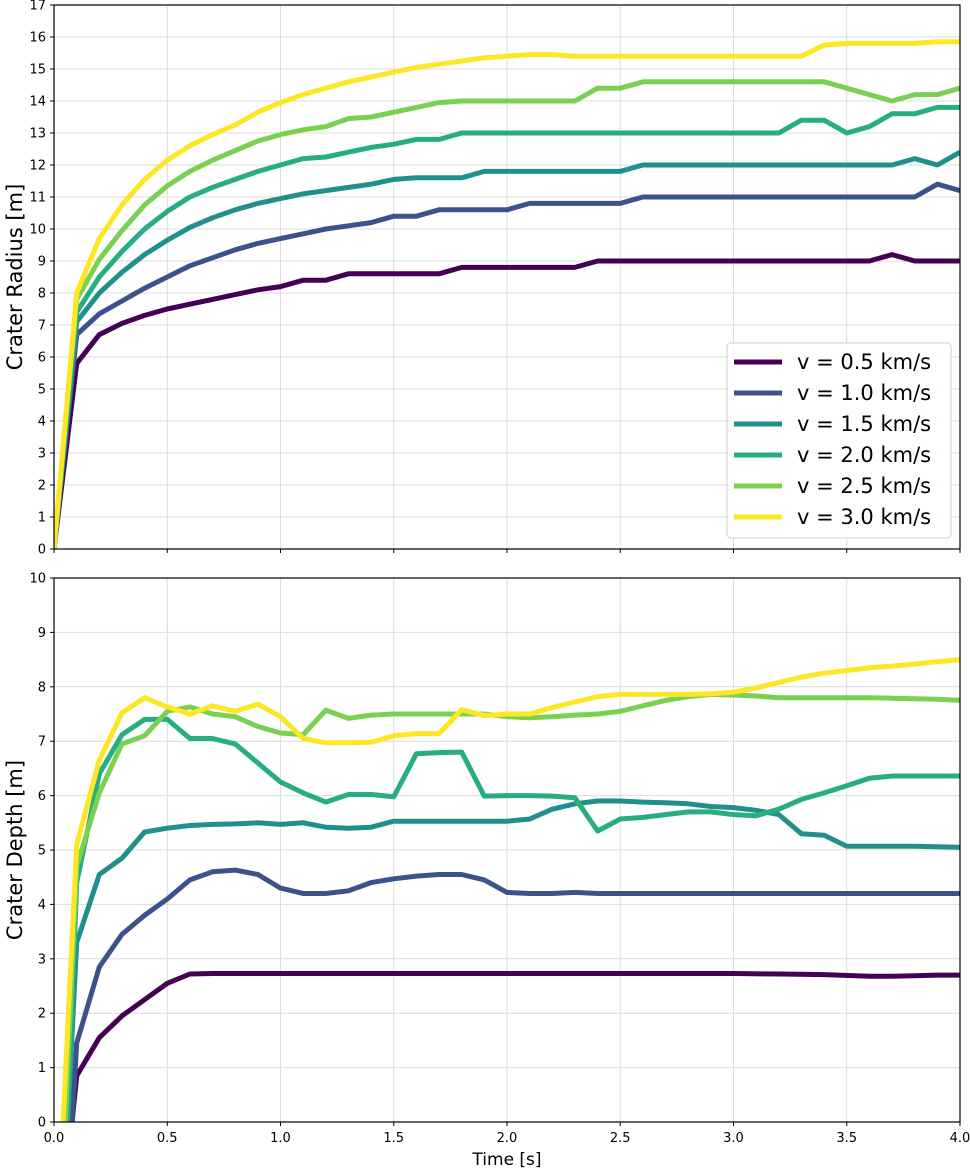  Describe the element at coordinates (864, 393) in the screenshot. I see `legend-label: v = 1.0 km/s` at that location.